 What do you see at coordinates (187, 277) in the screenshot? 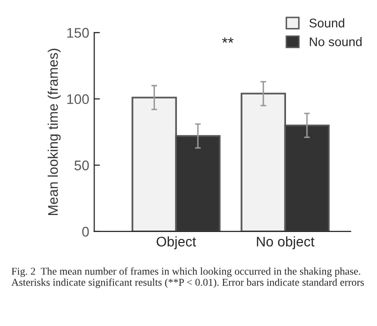
I see `caption: Fig. 2 The mean number of frames in which looking occurred in the shaking phase. Asterisks indicate significant results (**P < 0.01). Error bars indicate standard errors` at bounding box center [187, 277].